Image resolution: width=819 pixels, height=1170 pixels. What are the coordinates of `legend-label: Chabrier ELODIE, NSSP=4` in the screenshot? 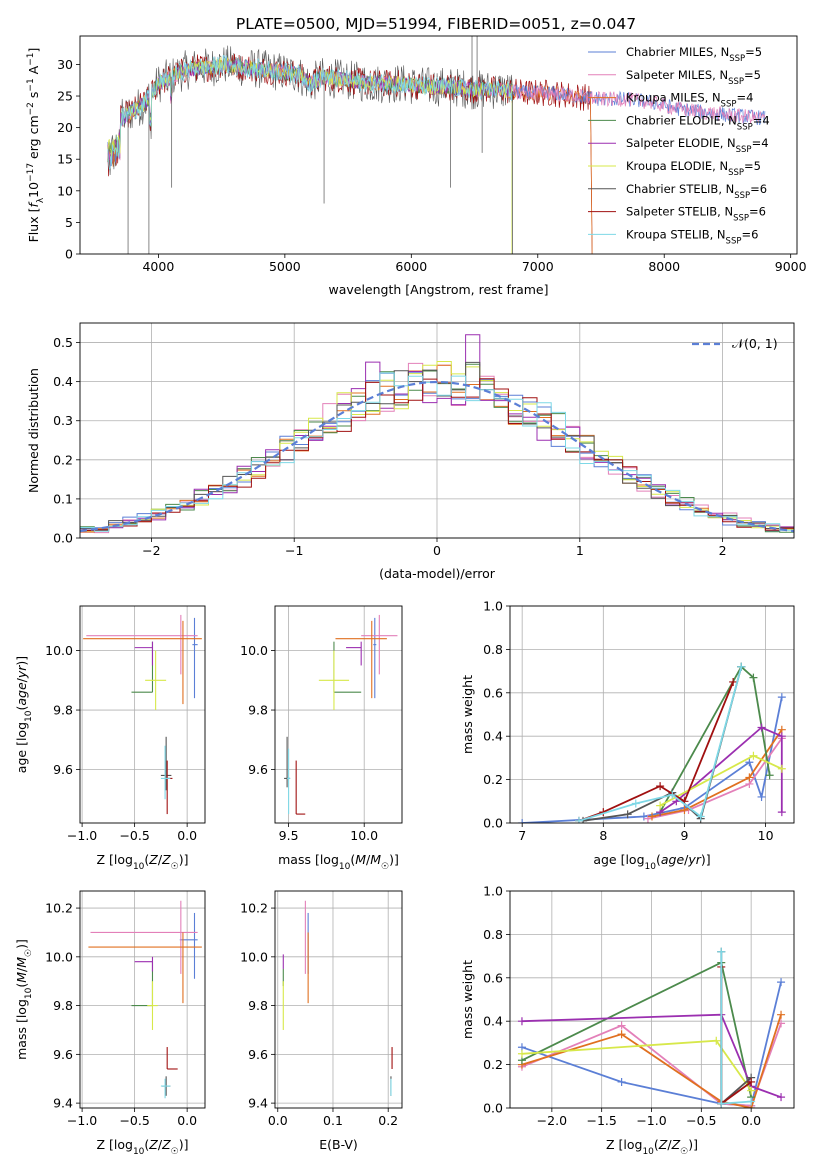 It's located at (698, 122).